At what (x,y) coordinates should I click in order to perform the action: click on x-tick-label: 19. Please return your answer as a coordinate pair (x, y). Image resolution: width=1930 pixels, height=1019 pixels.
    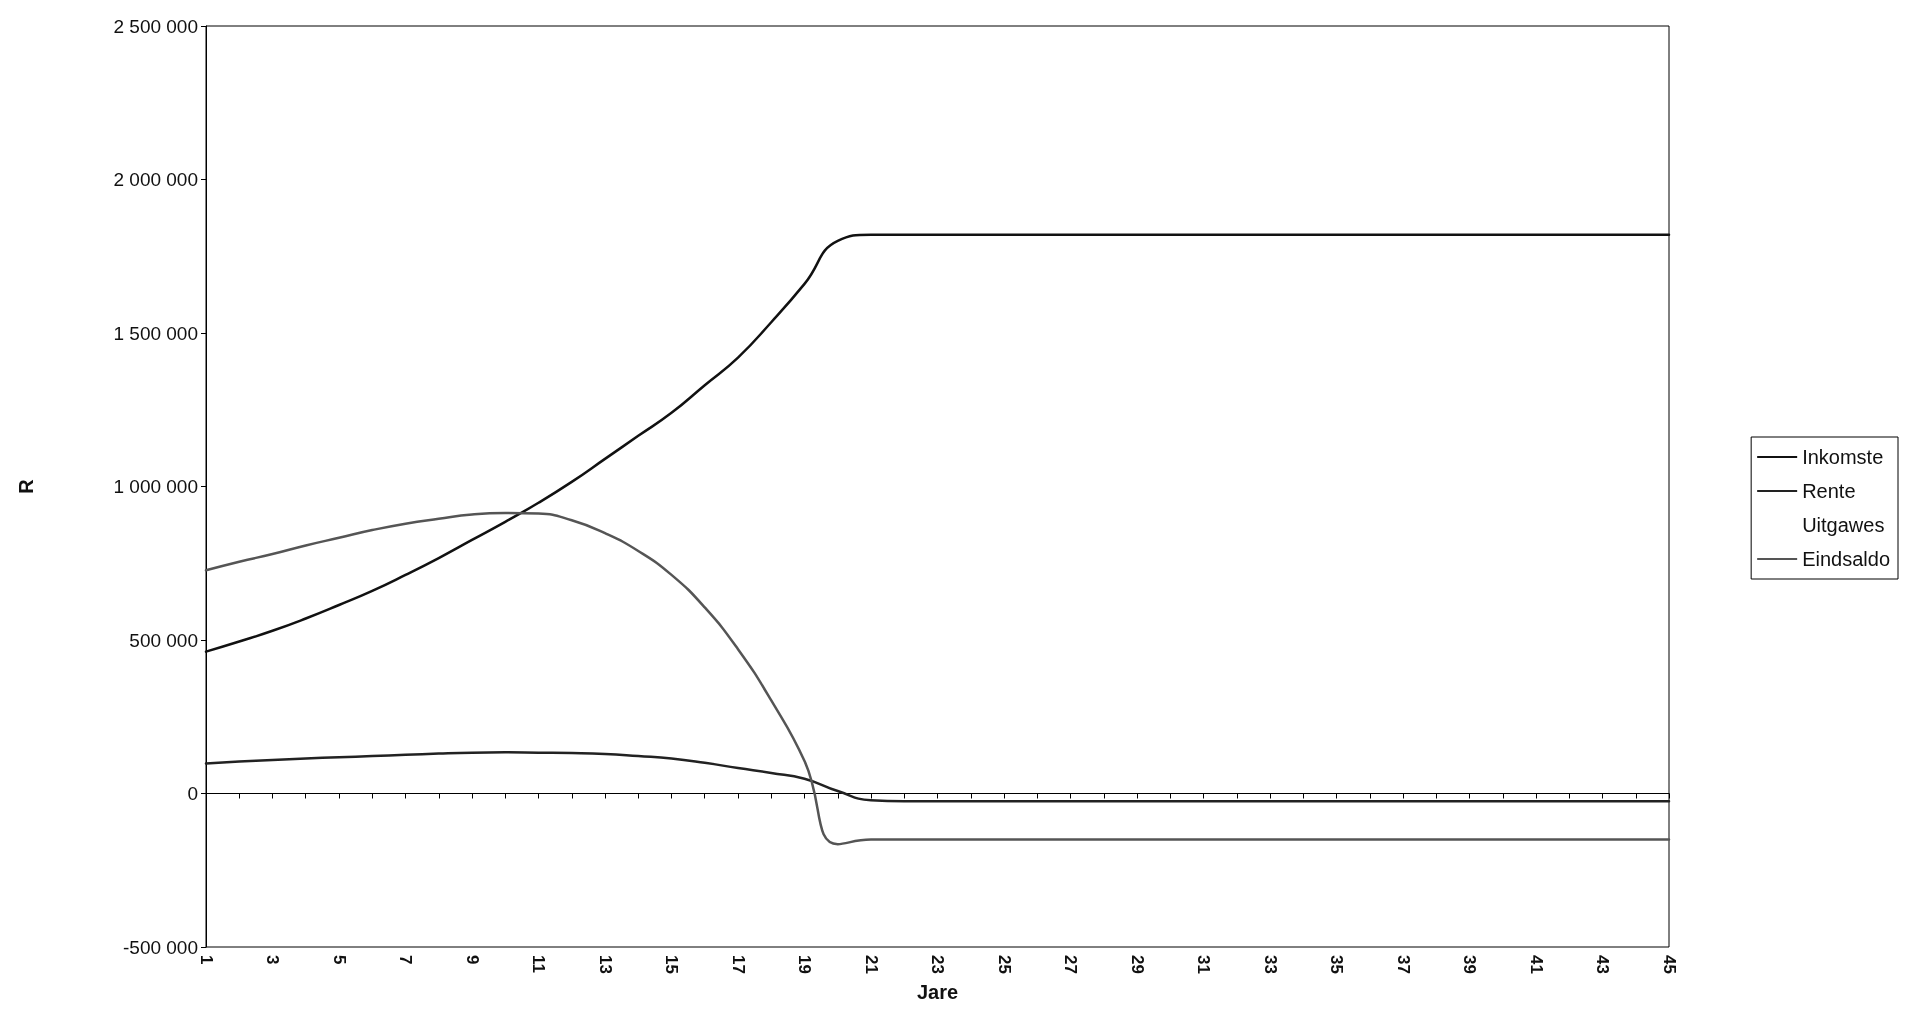
    Looking at the image, I should click on (804, 964).